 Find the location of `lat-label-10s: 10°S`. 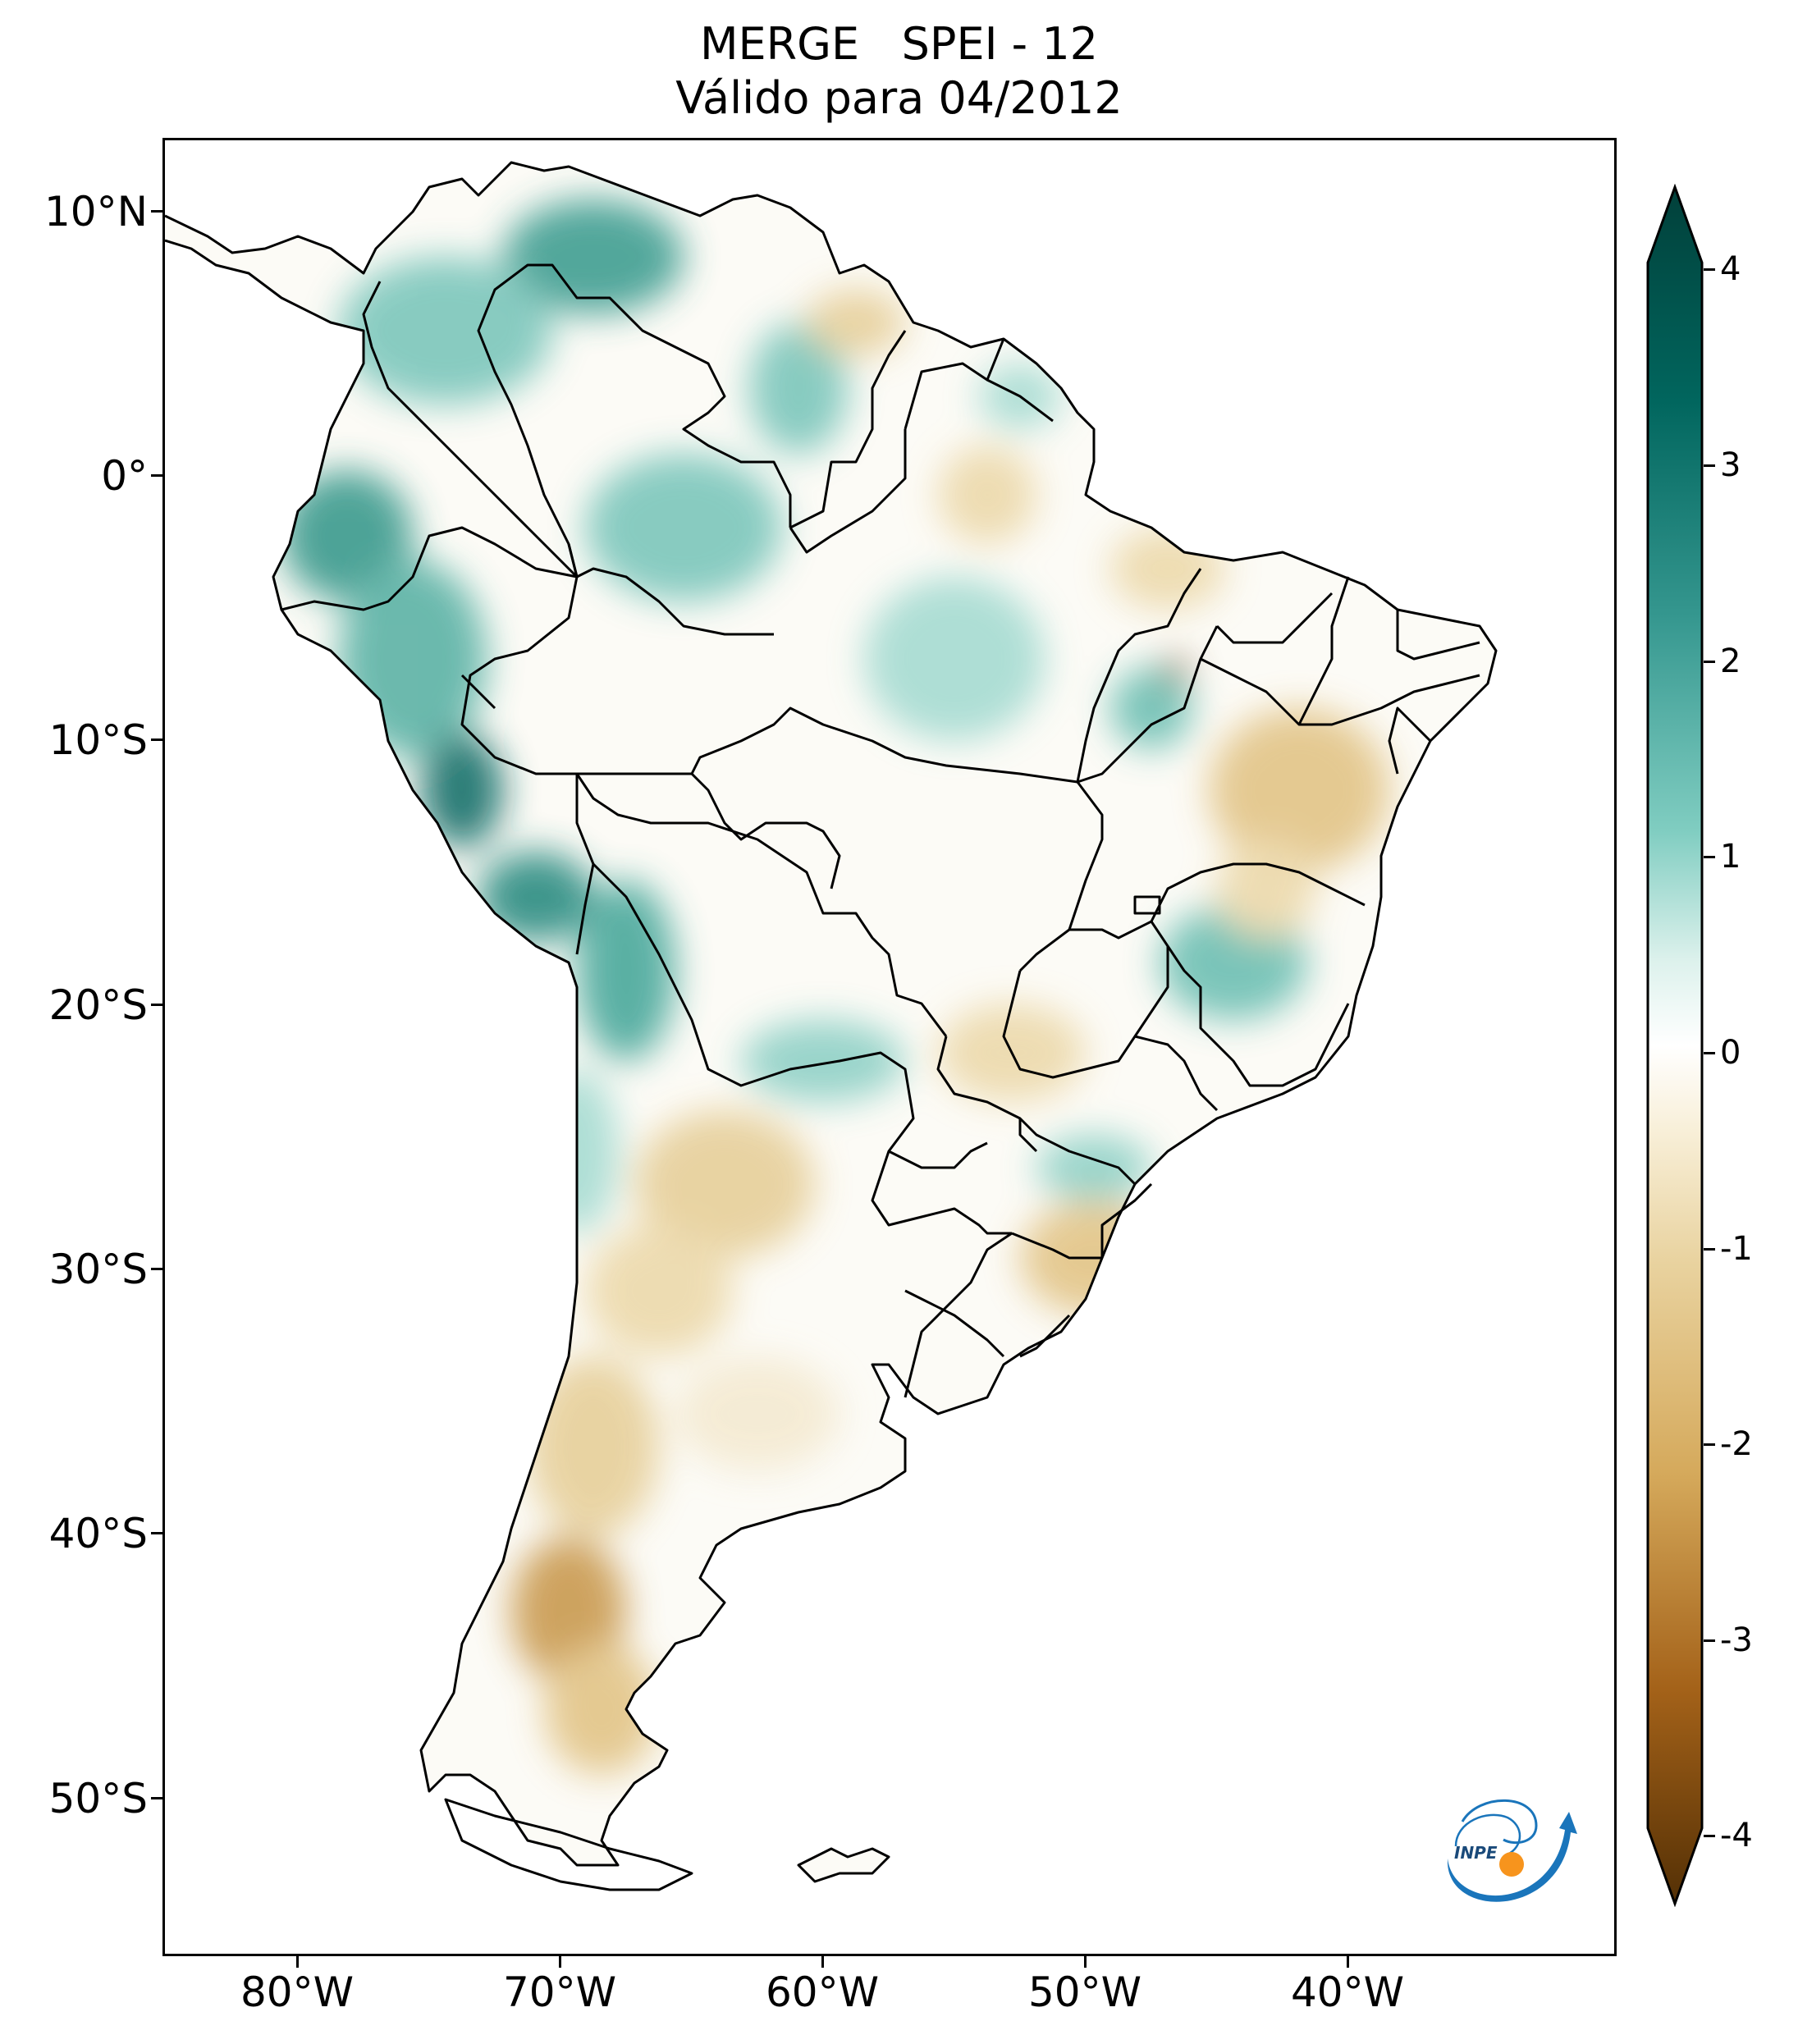

lat-label-10s: 10°S is located at coordinates (98, 740).